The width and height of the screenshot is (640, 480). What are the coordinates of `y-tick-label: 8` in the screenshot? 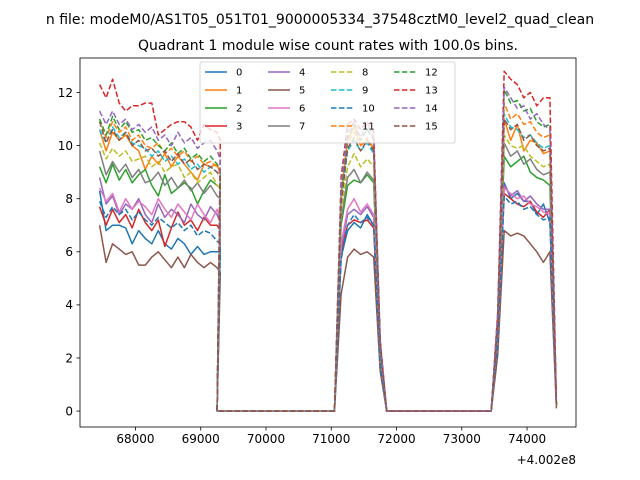 It's located at (69, 199).